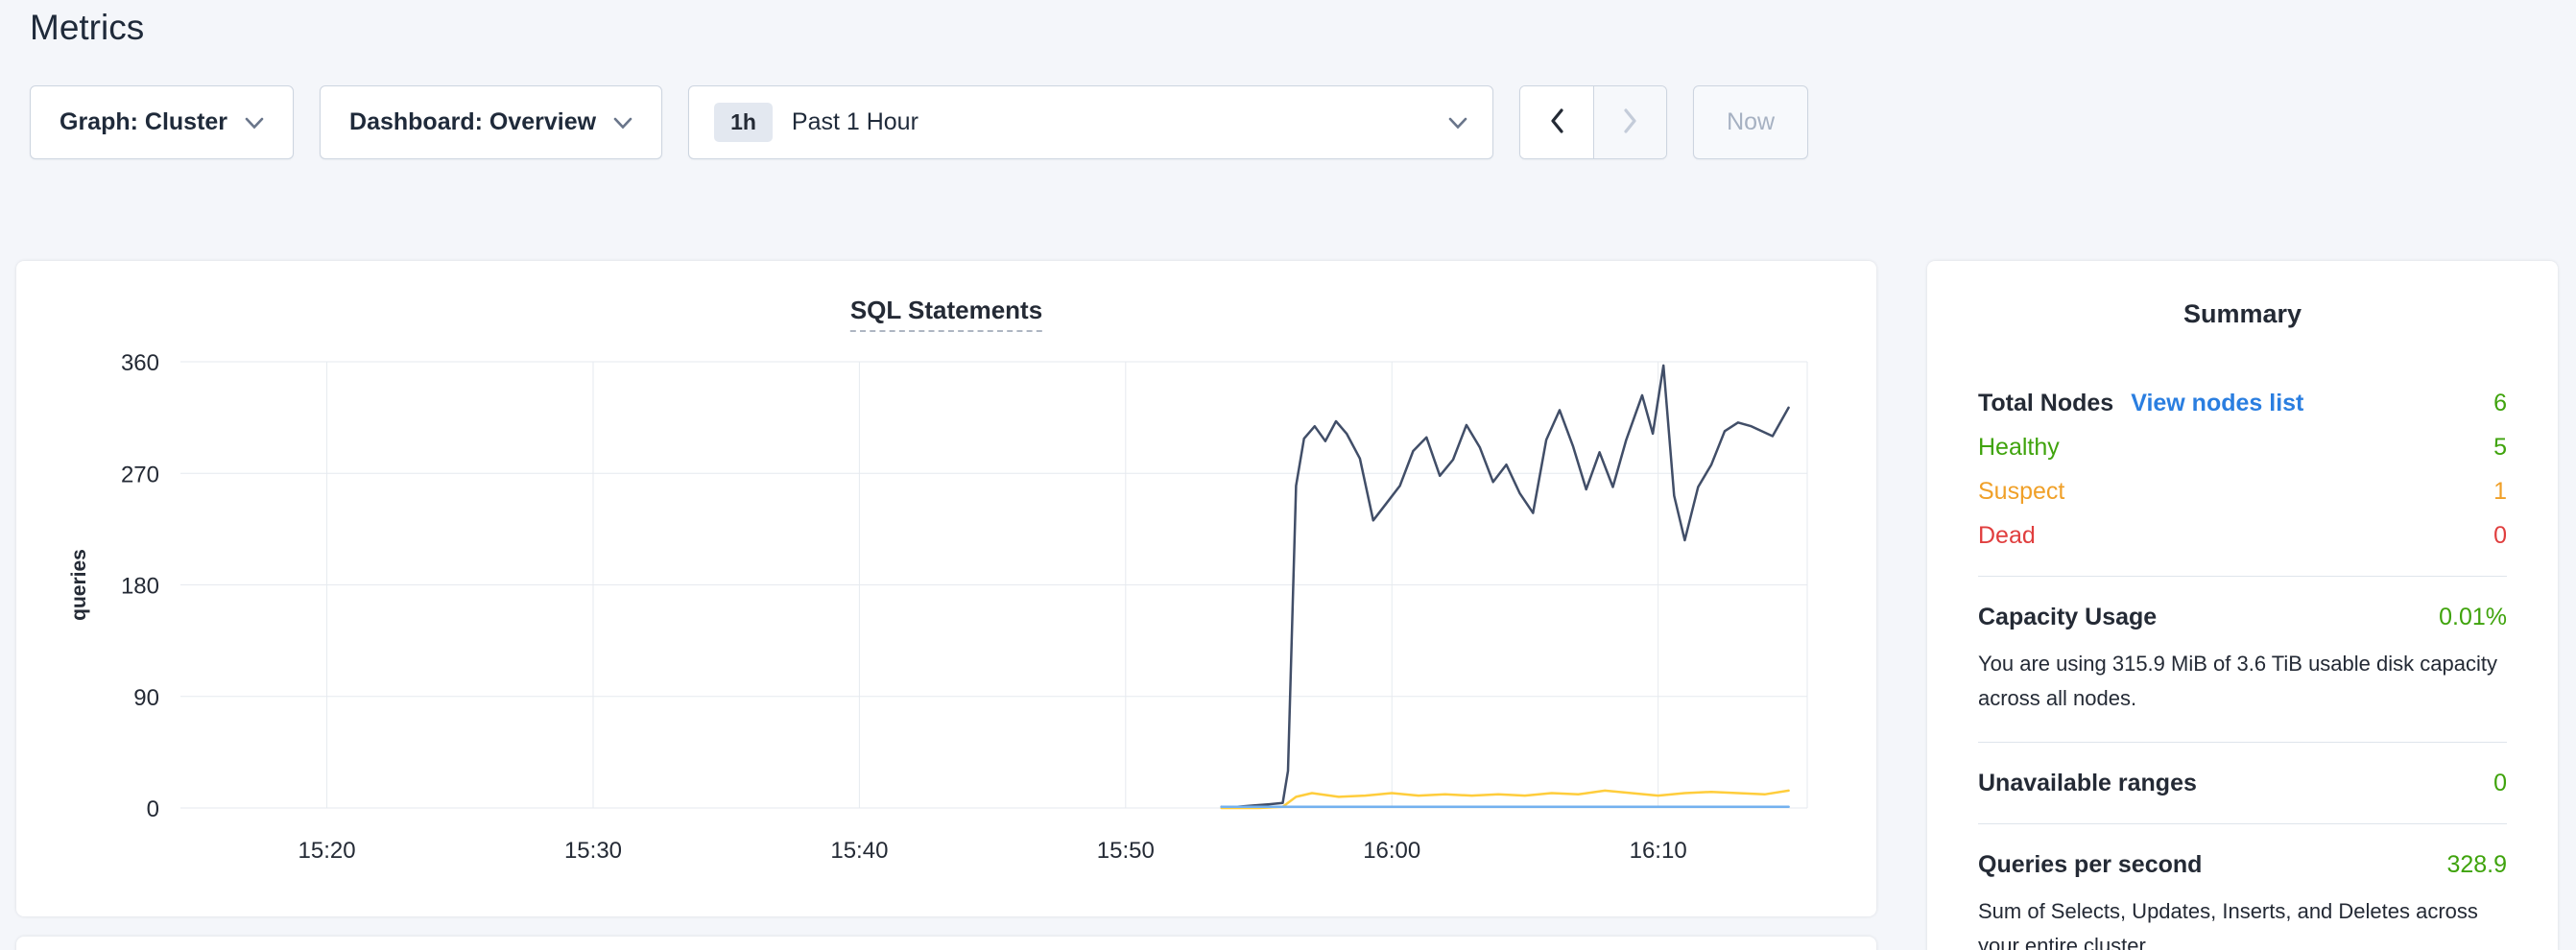  I want to click on time-range-label: Past 1 Hour, so click(854, 121).